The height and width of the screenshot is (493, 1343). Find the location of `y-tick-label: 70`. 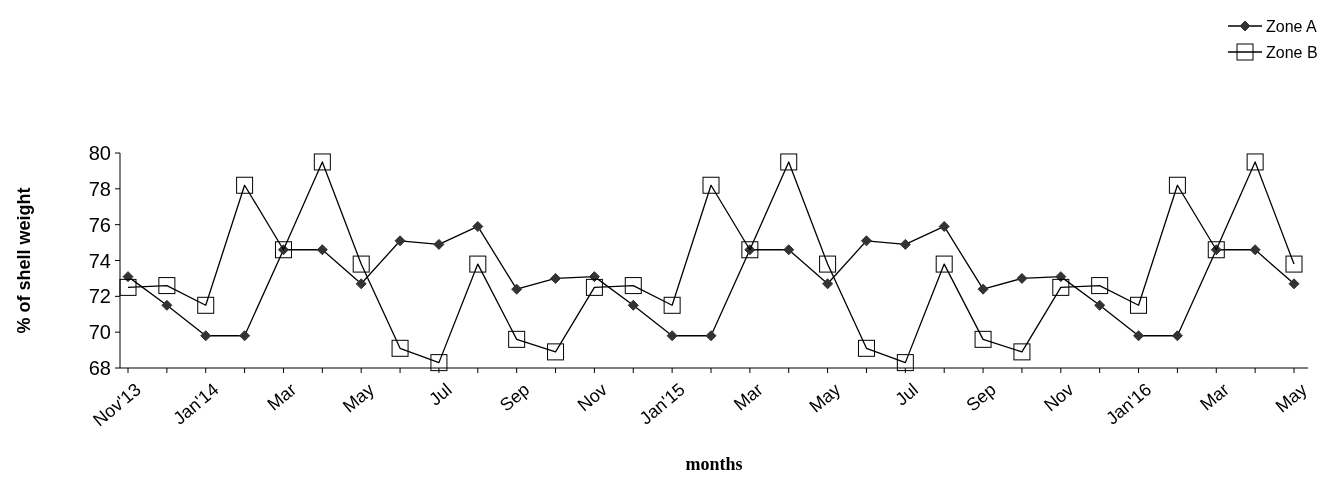

y-tick-label: 70 is located at coordinates (99, 332).